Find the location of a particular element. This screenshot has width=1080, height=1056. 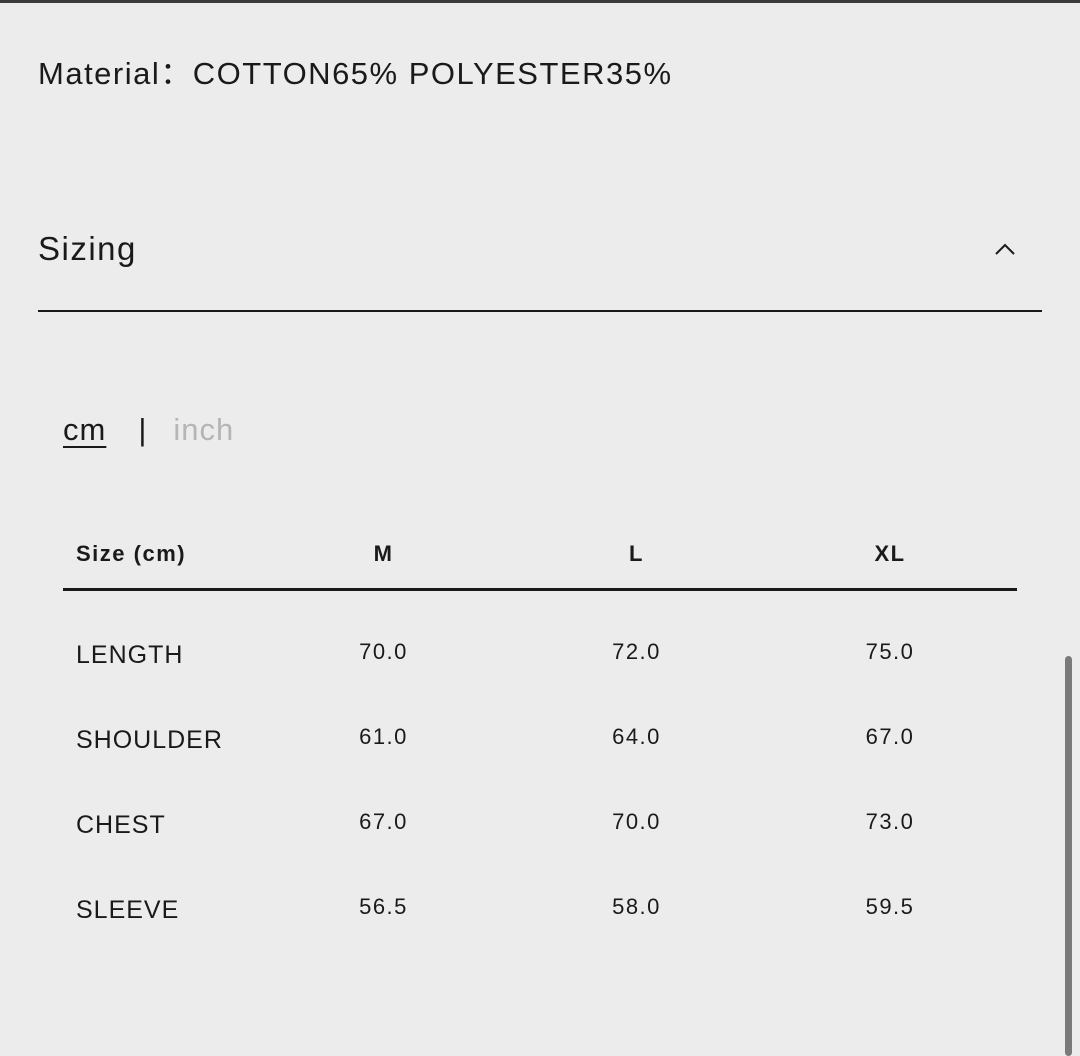

cell-value: 59.5 is located at coordinates (890, 906).